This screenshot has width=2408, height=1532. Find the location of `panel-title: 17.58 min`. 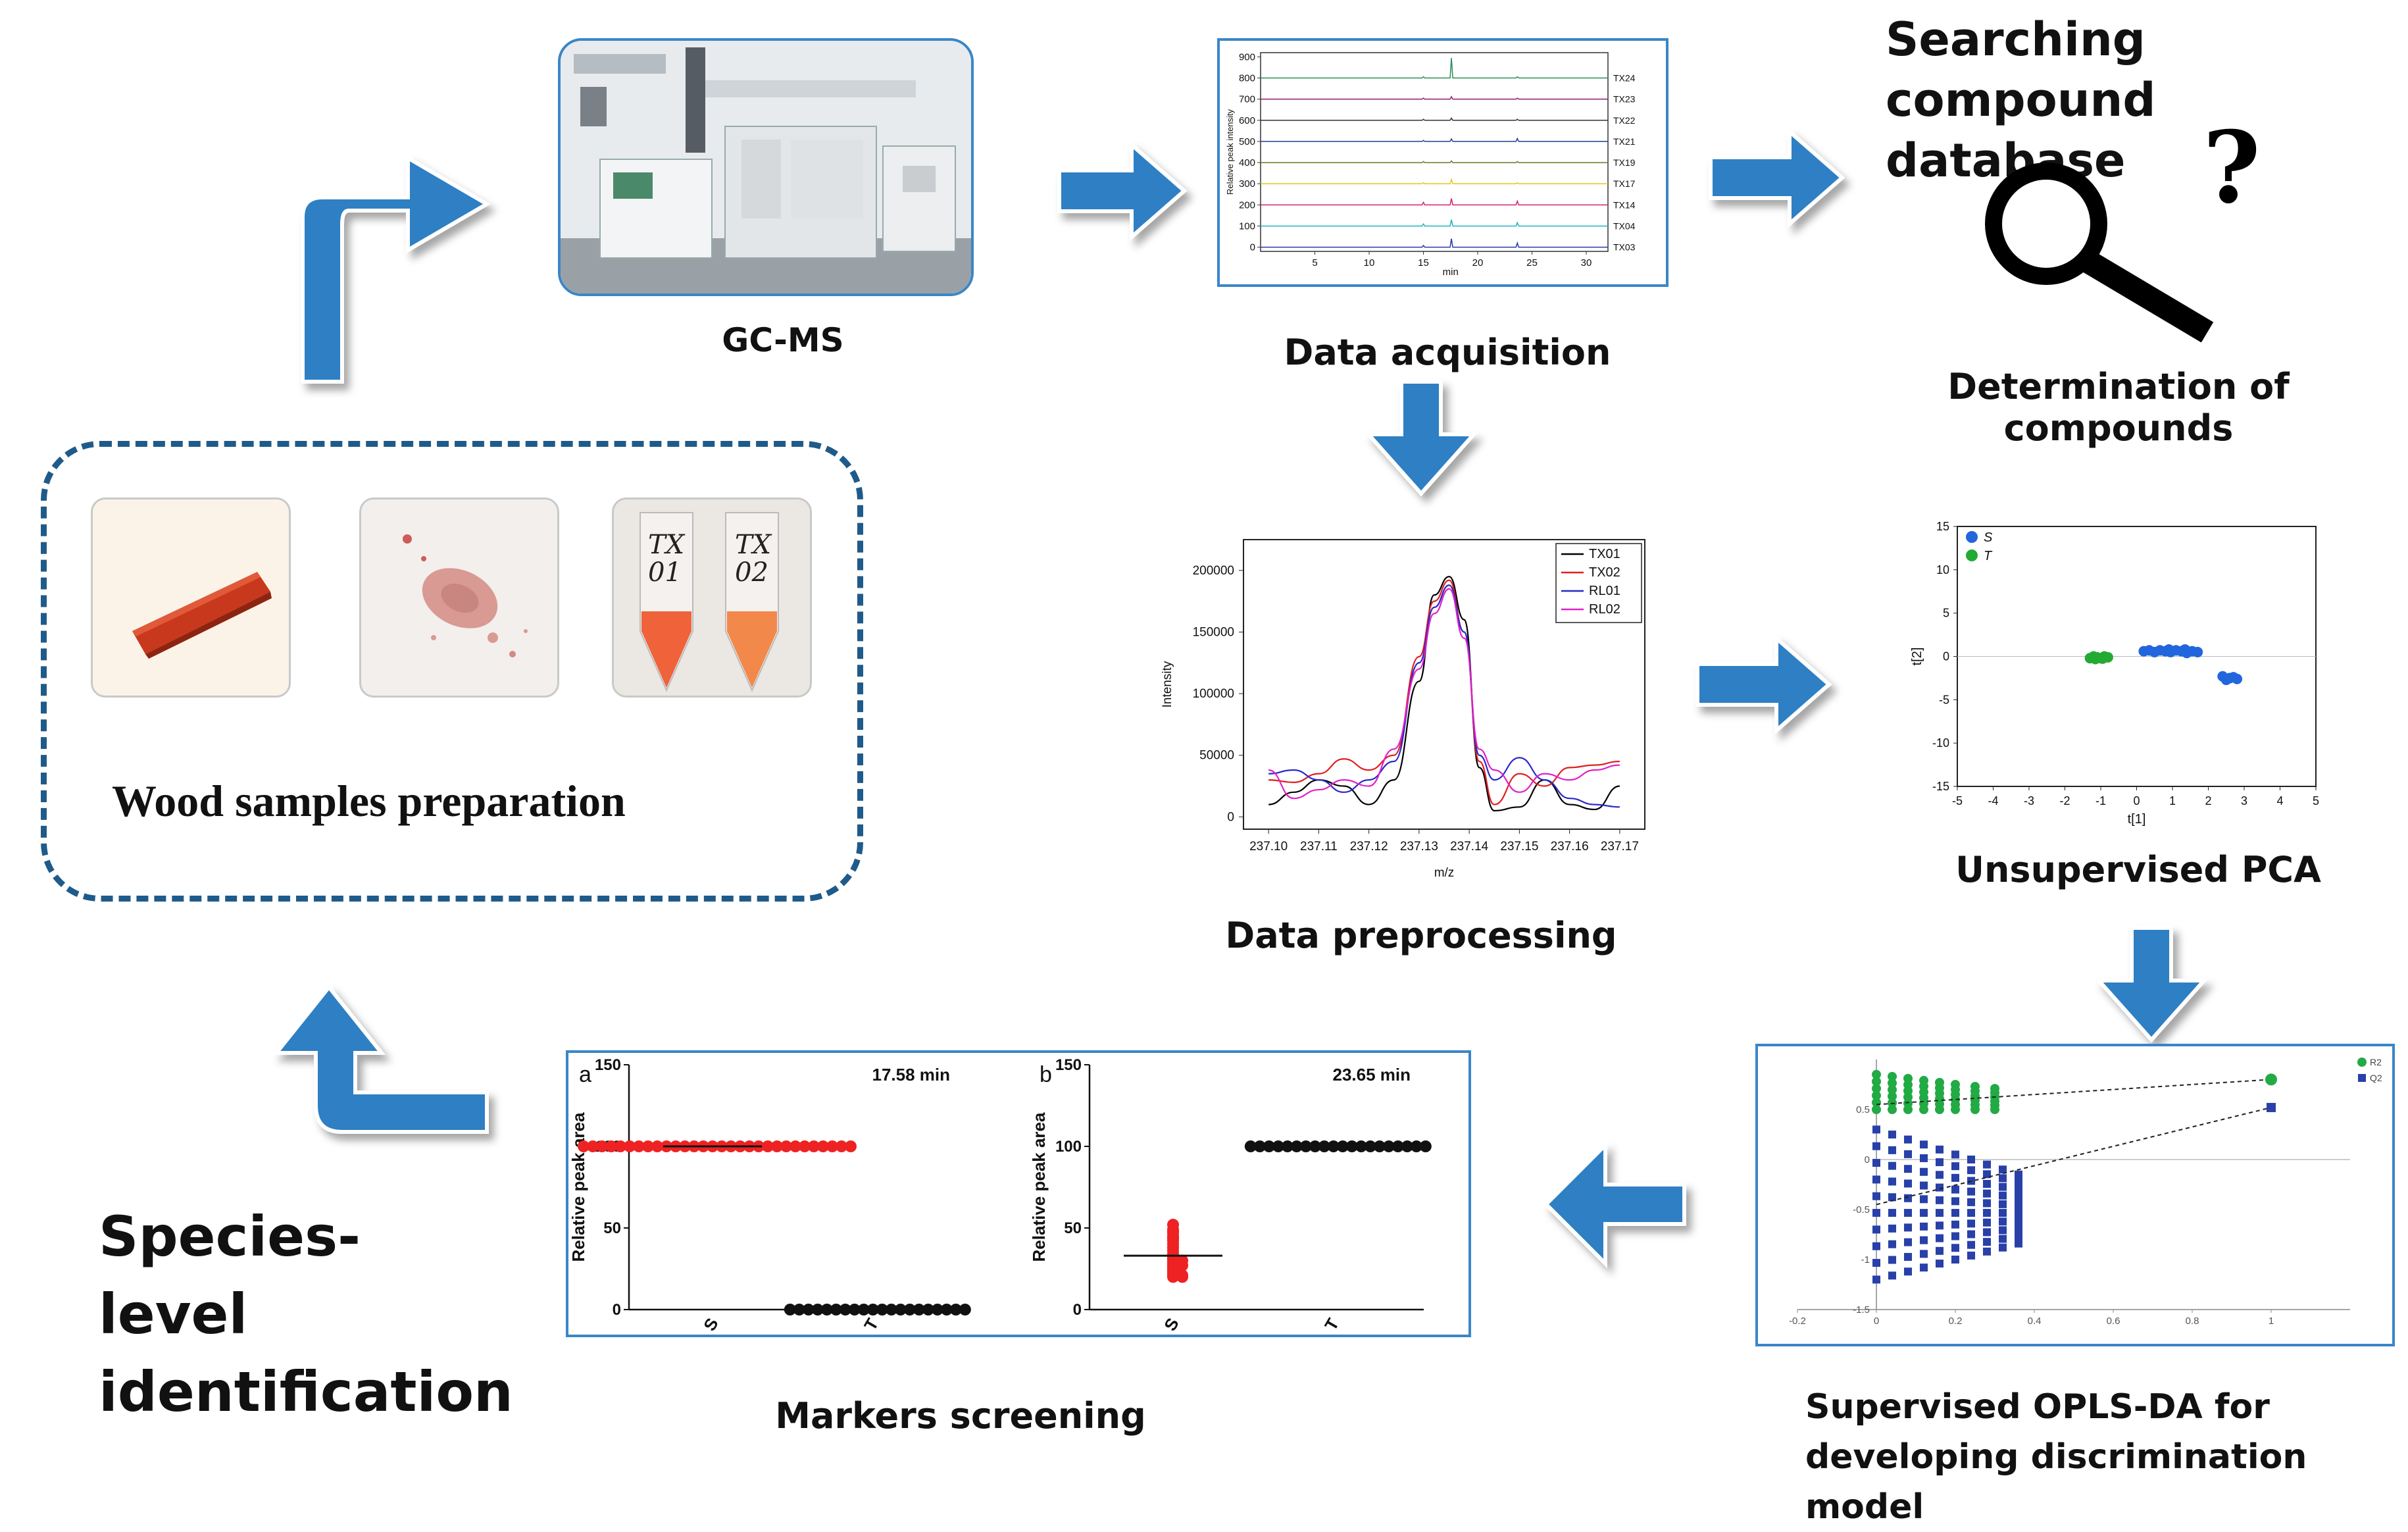

panel-title: 17.58 min is located at coordinates (911, 1075).